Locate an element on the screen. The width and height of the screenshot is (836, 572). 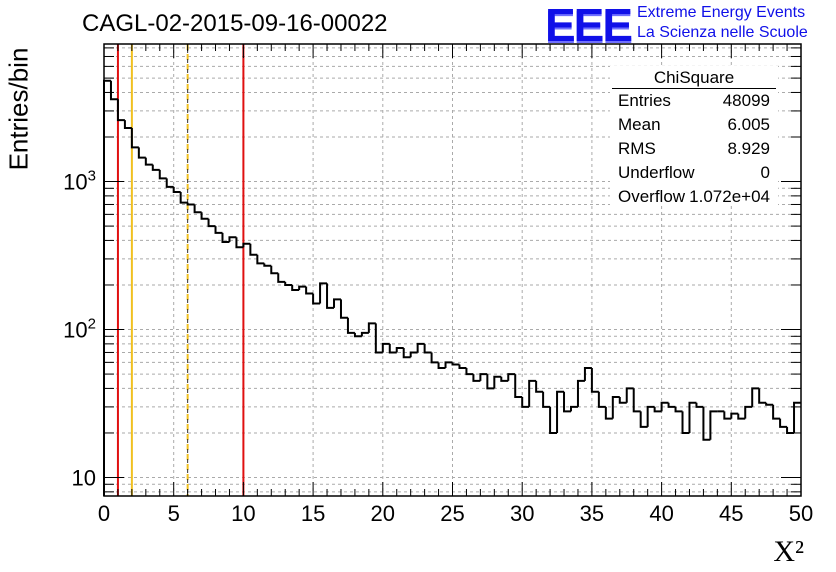
y-tick-label: 10 is located at coordinates (84, 478).